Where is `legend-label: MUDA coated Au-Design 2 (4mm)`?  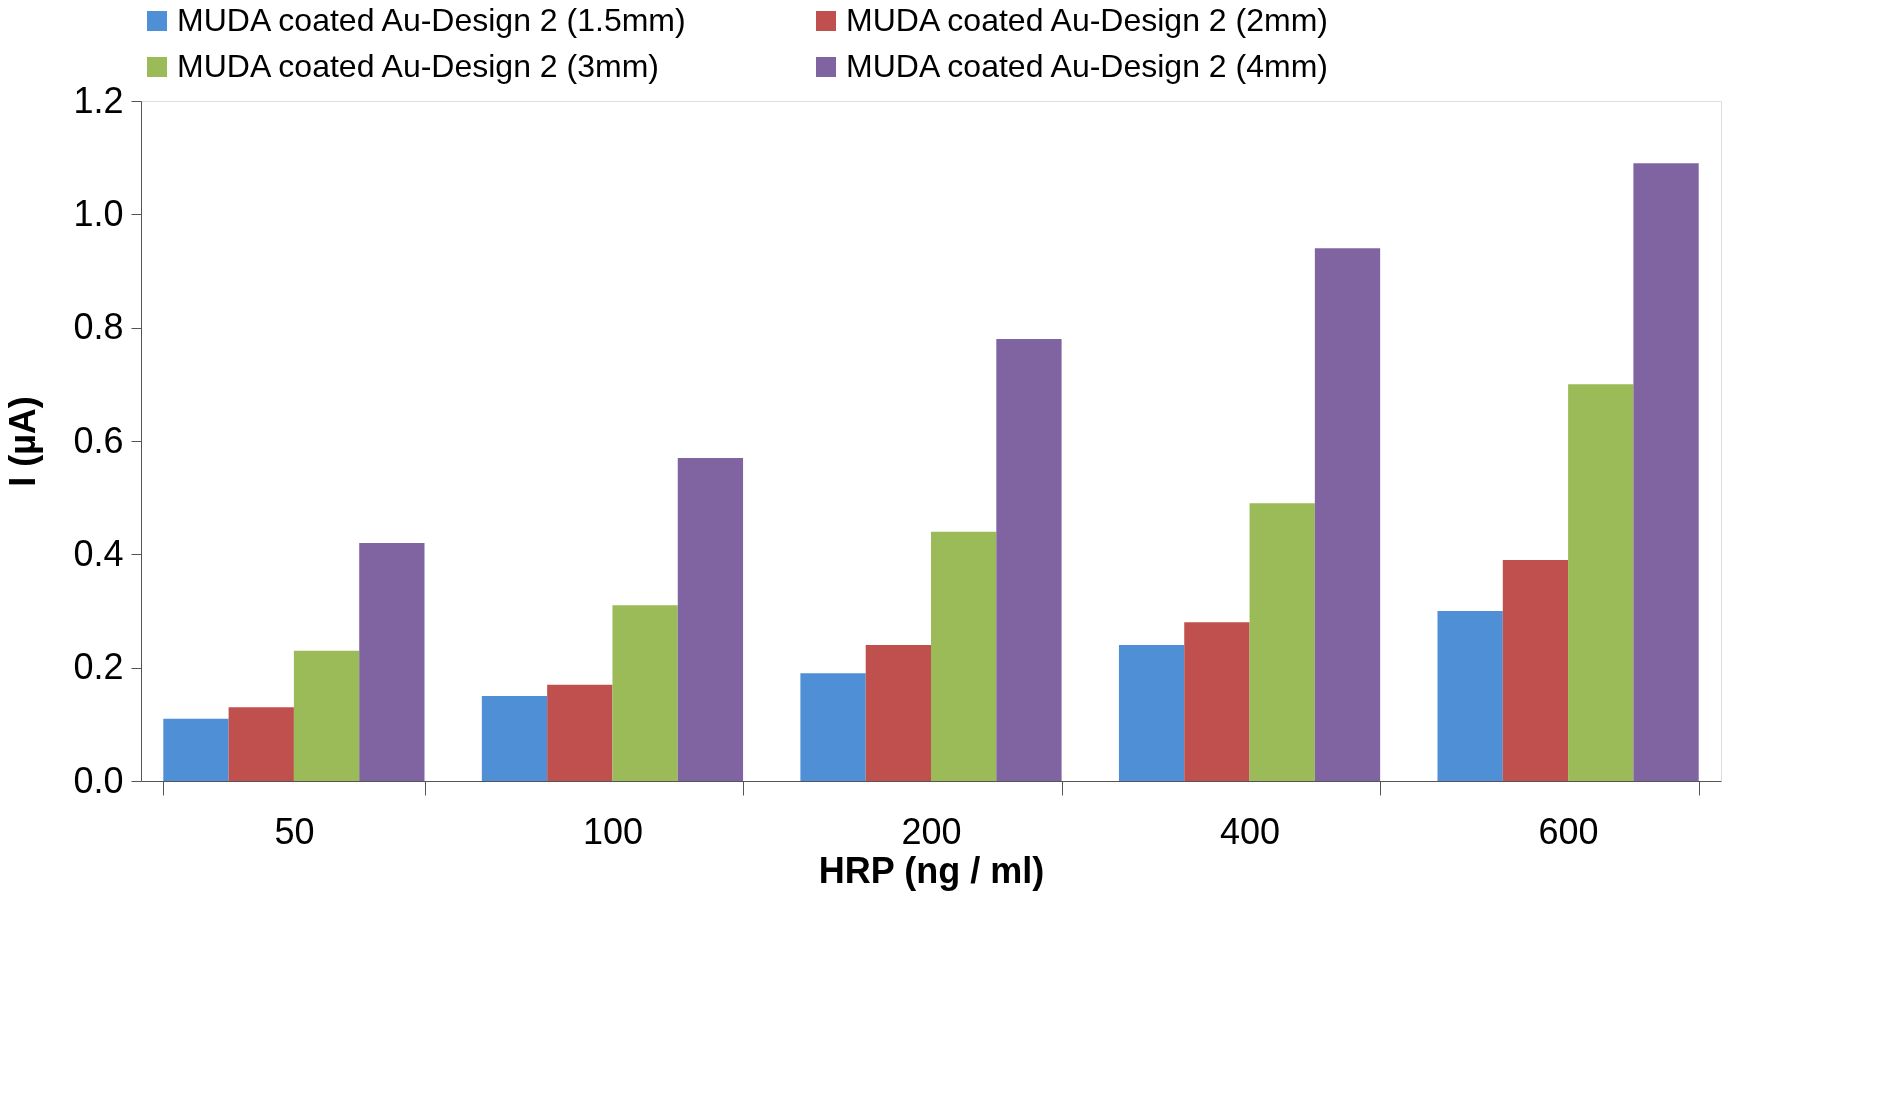 legend-label: MUDA coated Au-Design 2 (4mm) is located at coordinates (1087, 66).